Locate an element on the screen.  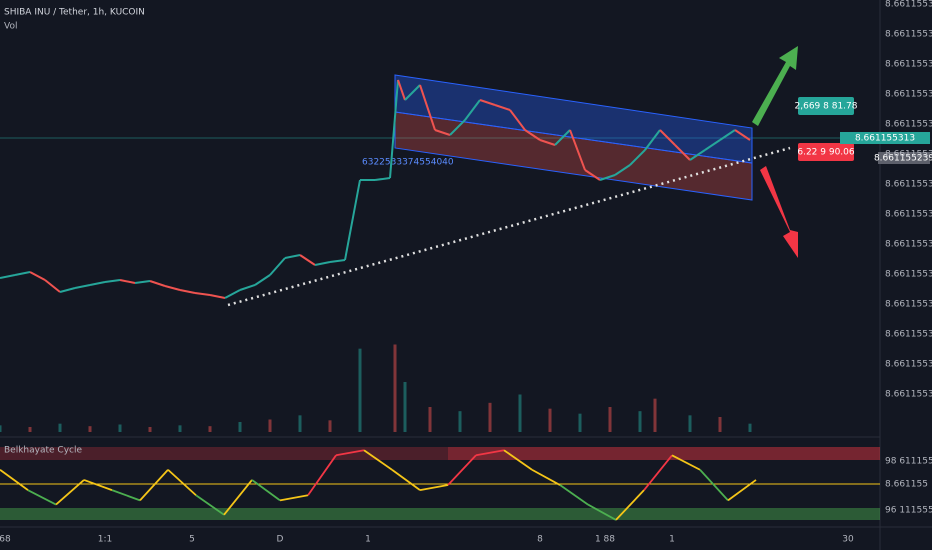
time-label: 30 is located at coordinates (848, 540).